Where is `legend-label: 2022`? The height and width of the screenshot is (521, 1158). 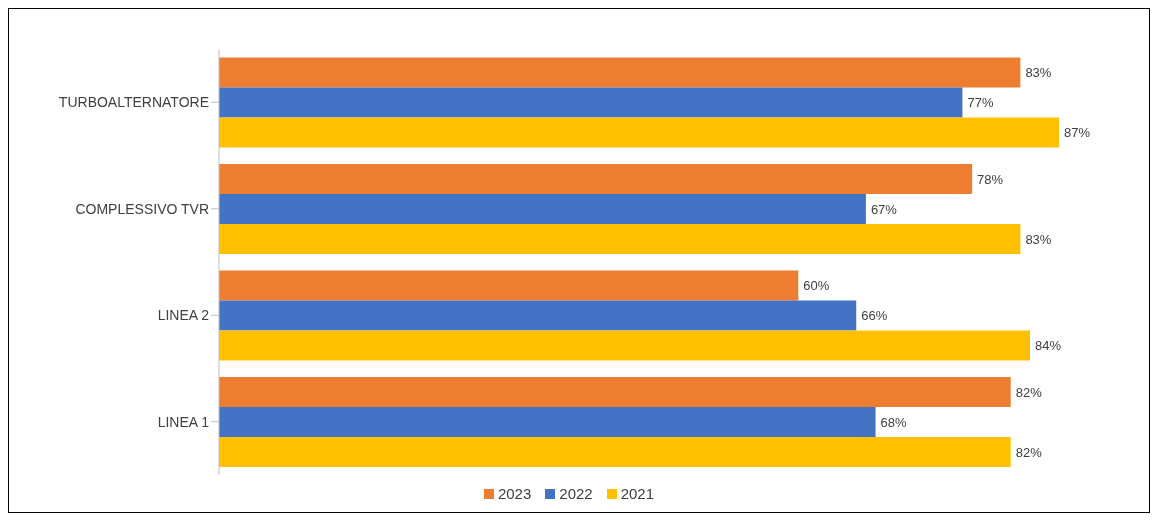 legend-label: 2022 is located at coordinates (576, 493).